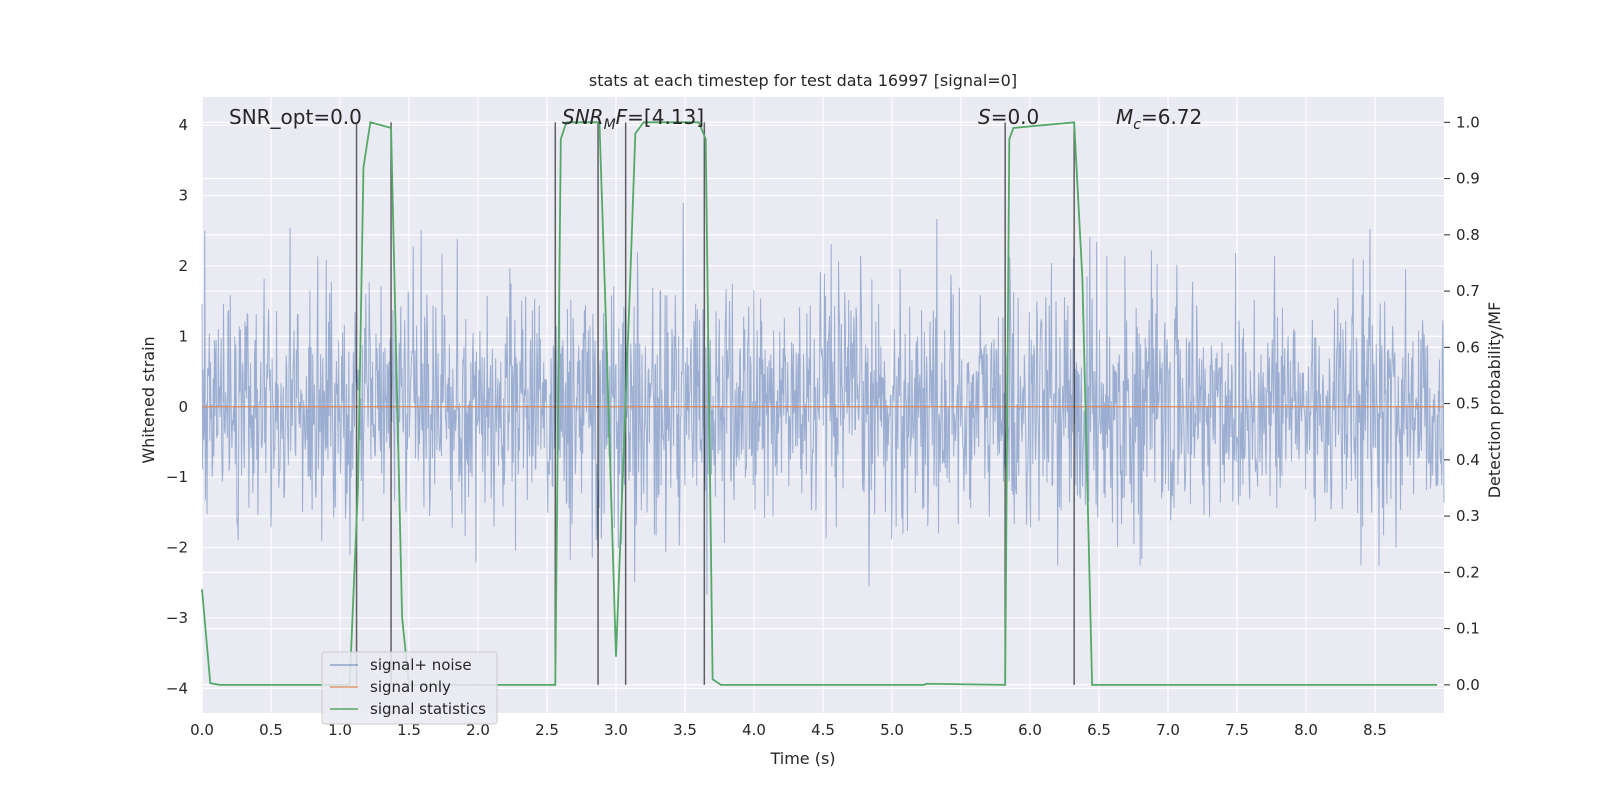  What do you see at coordinates (1468, 122) in the screenshot?
I see `right-tick-label: 1.0` at bounding box center [1468, 122].